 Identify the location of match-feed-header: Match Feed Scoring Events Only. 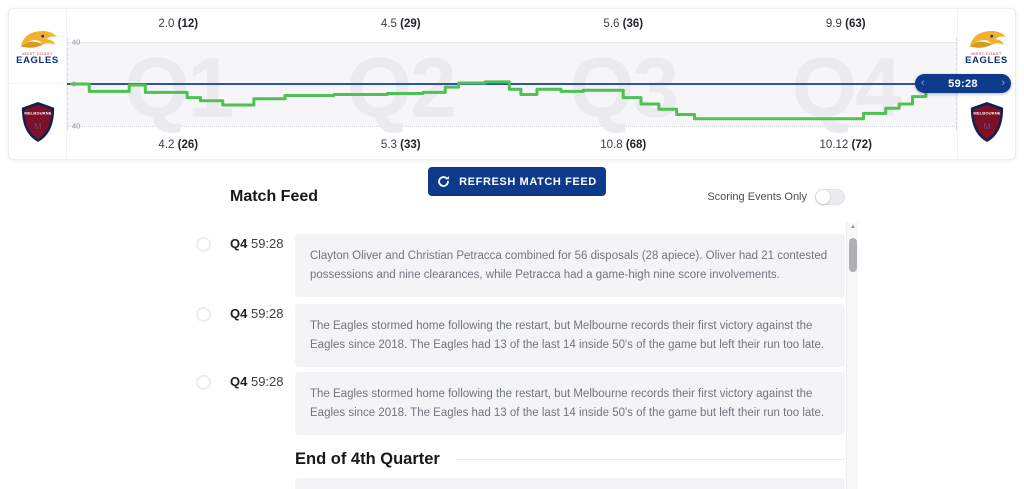
(520, 197).